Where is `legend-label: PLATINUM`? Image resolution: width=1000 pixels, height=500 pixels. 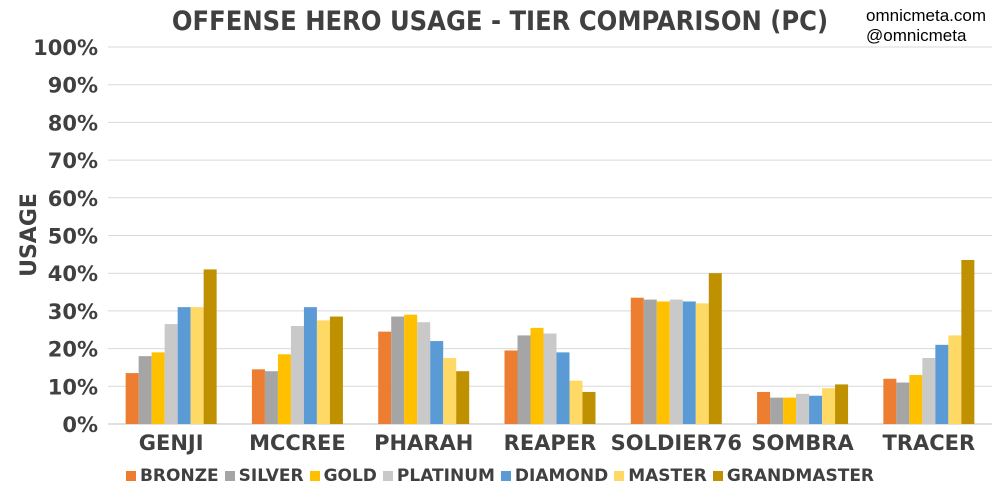 legend-label: PLATINUM is located at coordinates (445, 476).